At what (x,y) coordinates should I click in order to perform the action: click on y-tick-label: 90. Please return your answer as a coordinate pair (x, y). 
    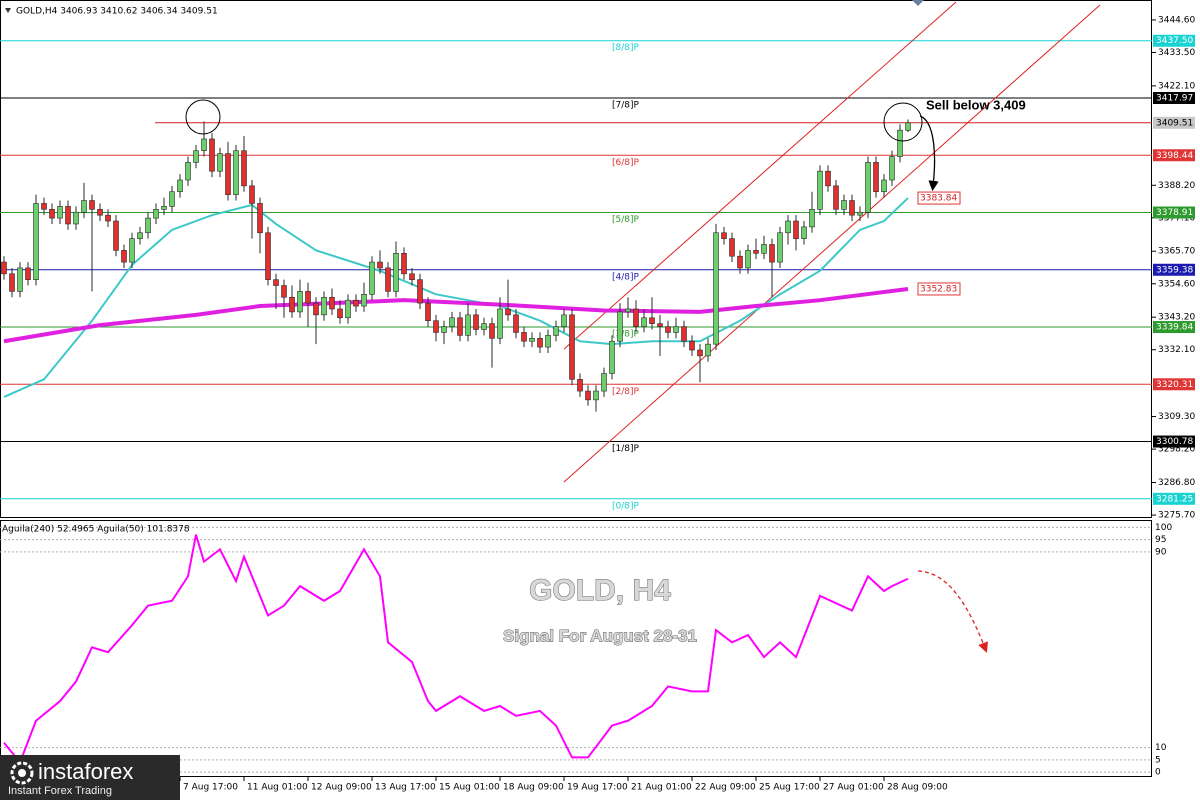
    Looking at the image, I should click on (1161, 552).